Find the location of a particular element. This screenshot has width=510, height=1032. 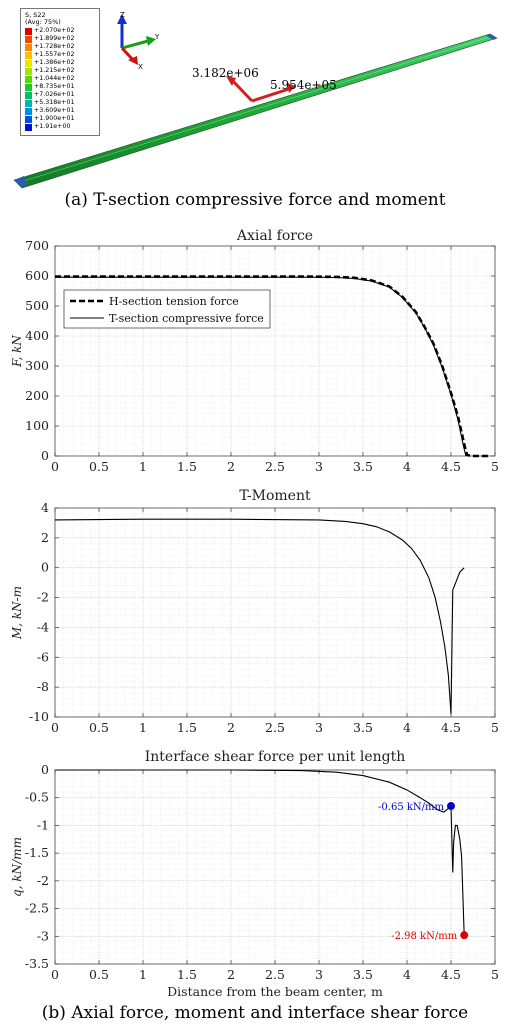

y-tick-label: 4 is located at coordinates (45, 507).